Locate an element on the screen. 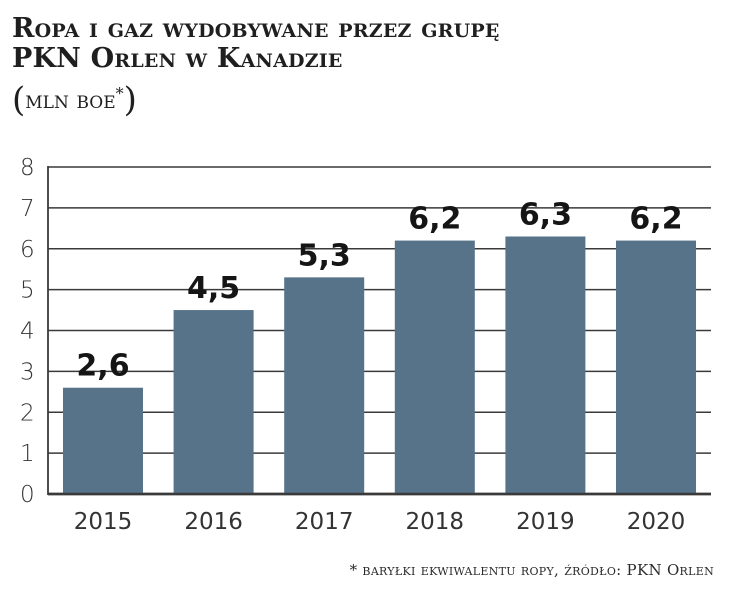 This screenshot has height=593, width=732. x-tick-label-2019: 2019 is located at coordinates (545, 522).